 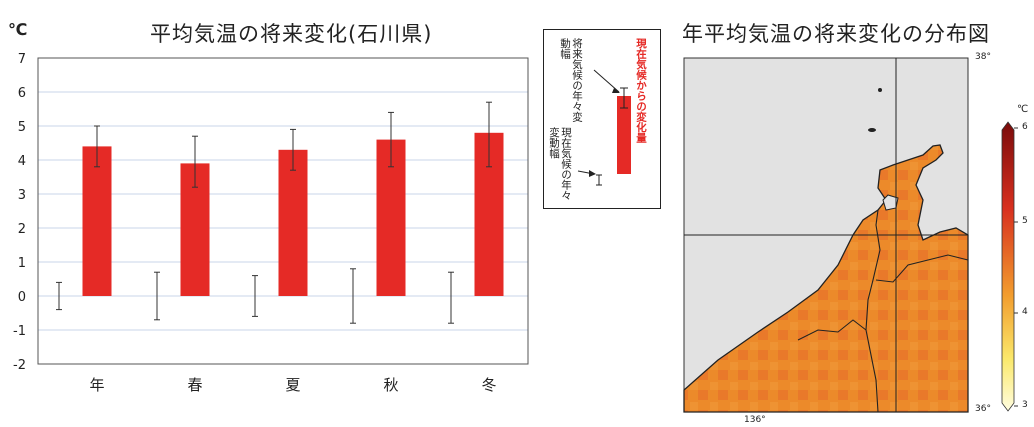 I want to click on y-axis-ticks: -2 -1 0 1 2 3 4 5 6 7, so click(x=19, y=212).